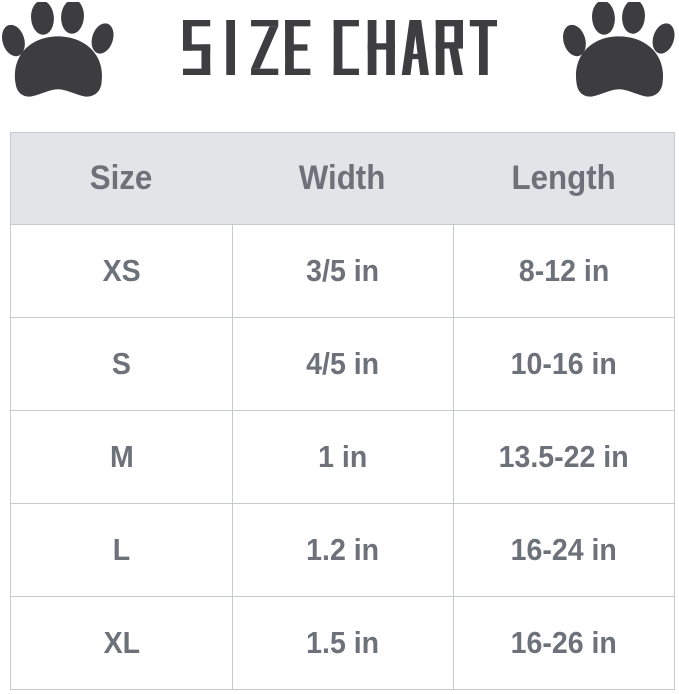 The height and width of the screenshot is (694, 679). I want to click on size-value: S, so click(121, 363).